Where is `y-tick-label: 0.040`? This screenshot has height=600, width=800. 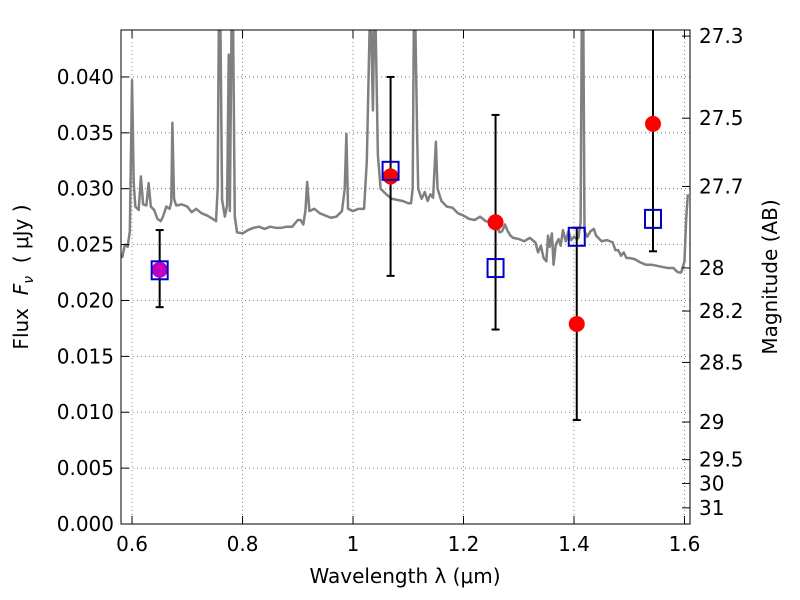
y-tick-label: 0.040 is located at coordinates (85, 77).